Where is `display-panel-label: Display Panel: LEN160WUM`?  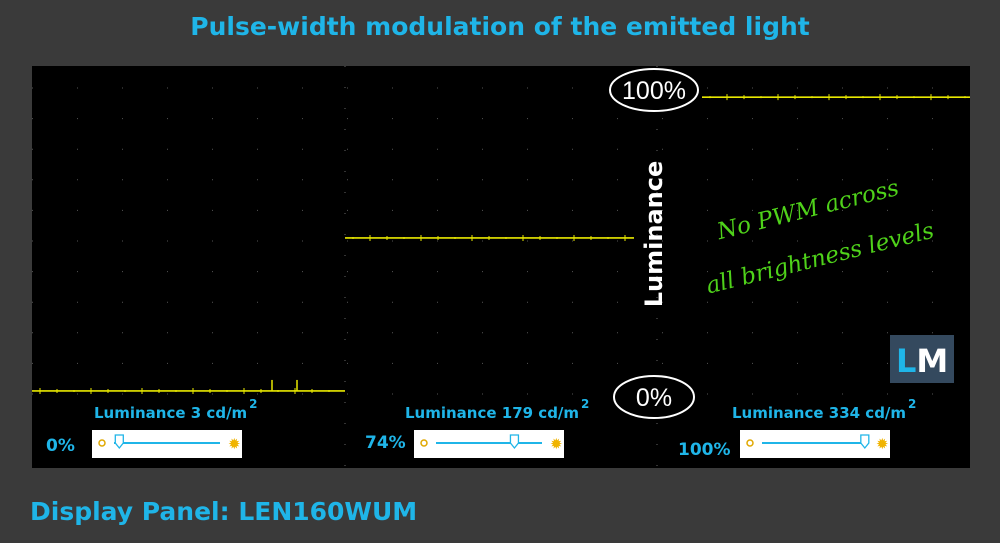
display-panel-label: Display Panel: LEN160WUM is located at coordinates (224, 511).